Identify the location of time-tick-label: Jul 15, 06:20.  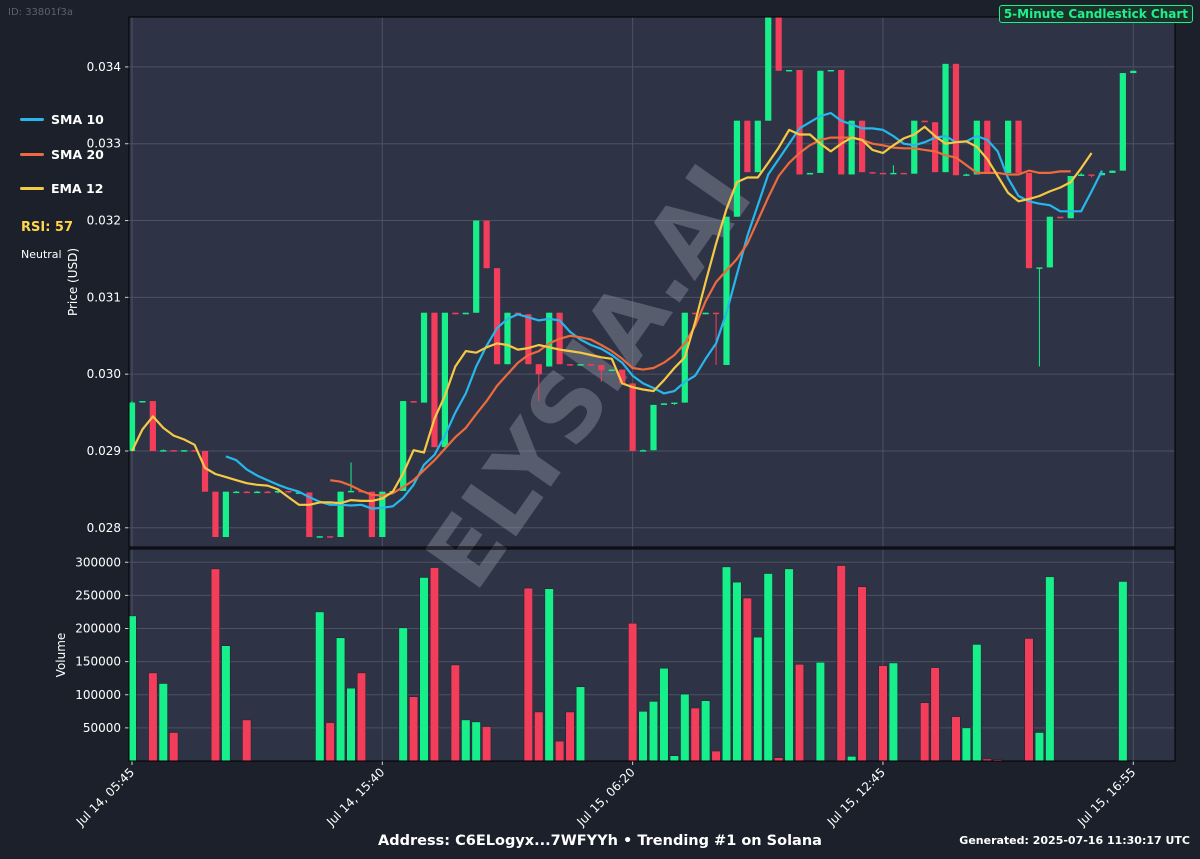
(606, 797).